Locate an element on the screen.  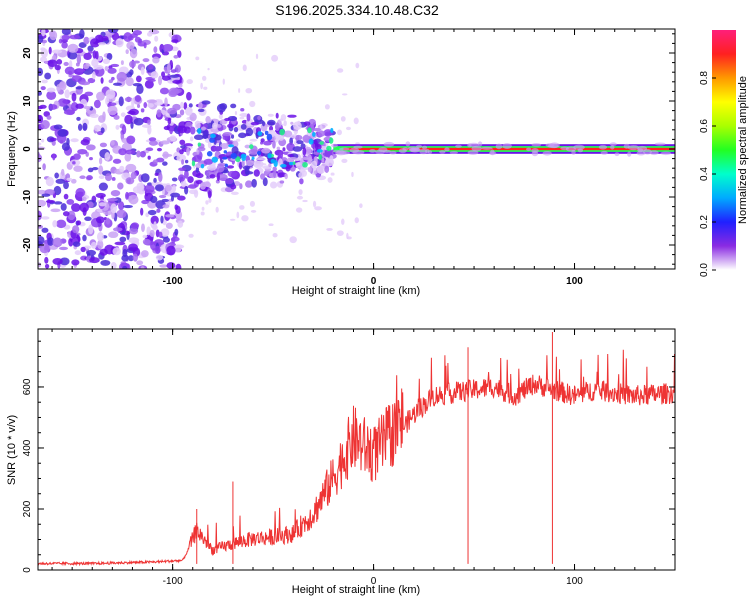
x-tick-label: 0 is located at coordinates (374, 581).